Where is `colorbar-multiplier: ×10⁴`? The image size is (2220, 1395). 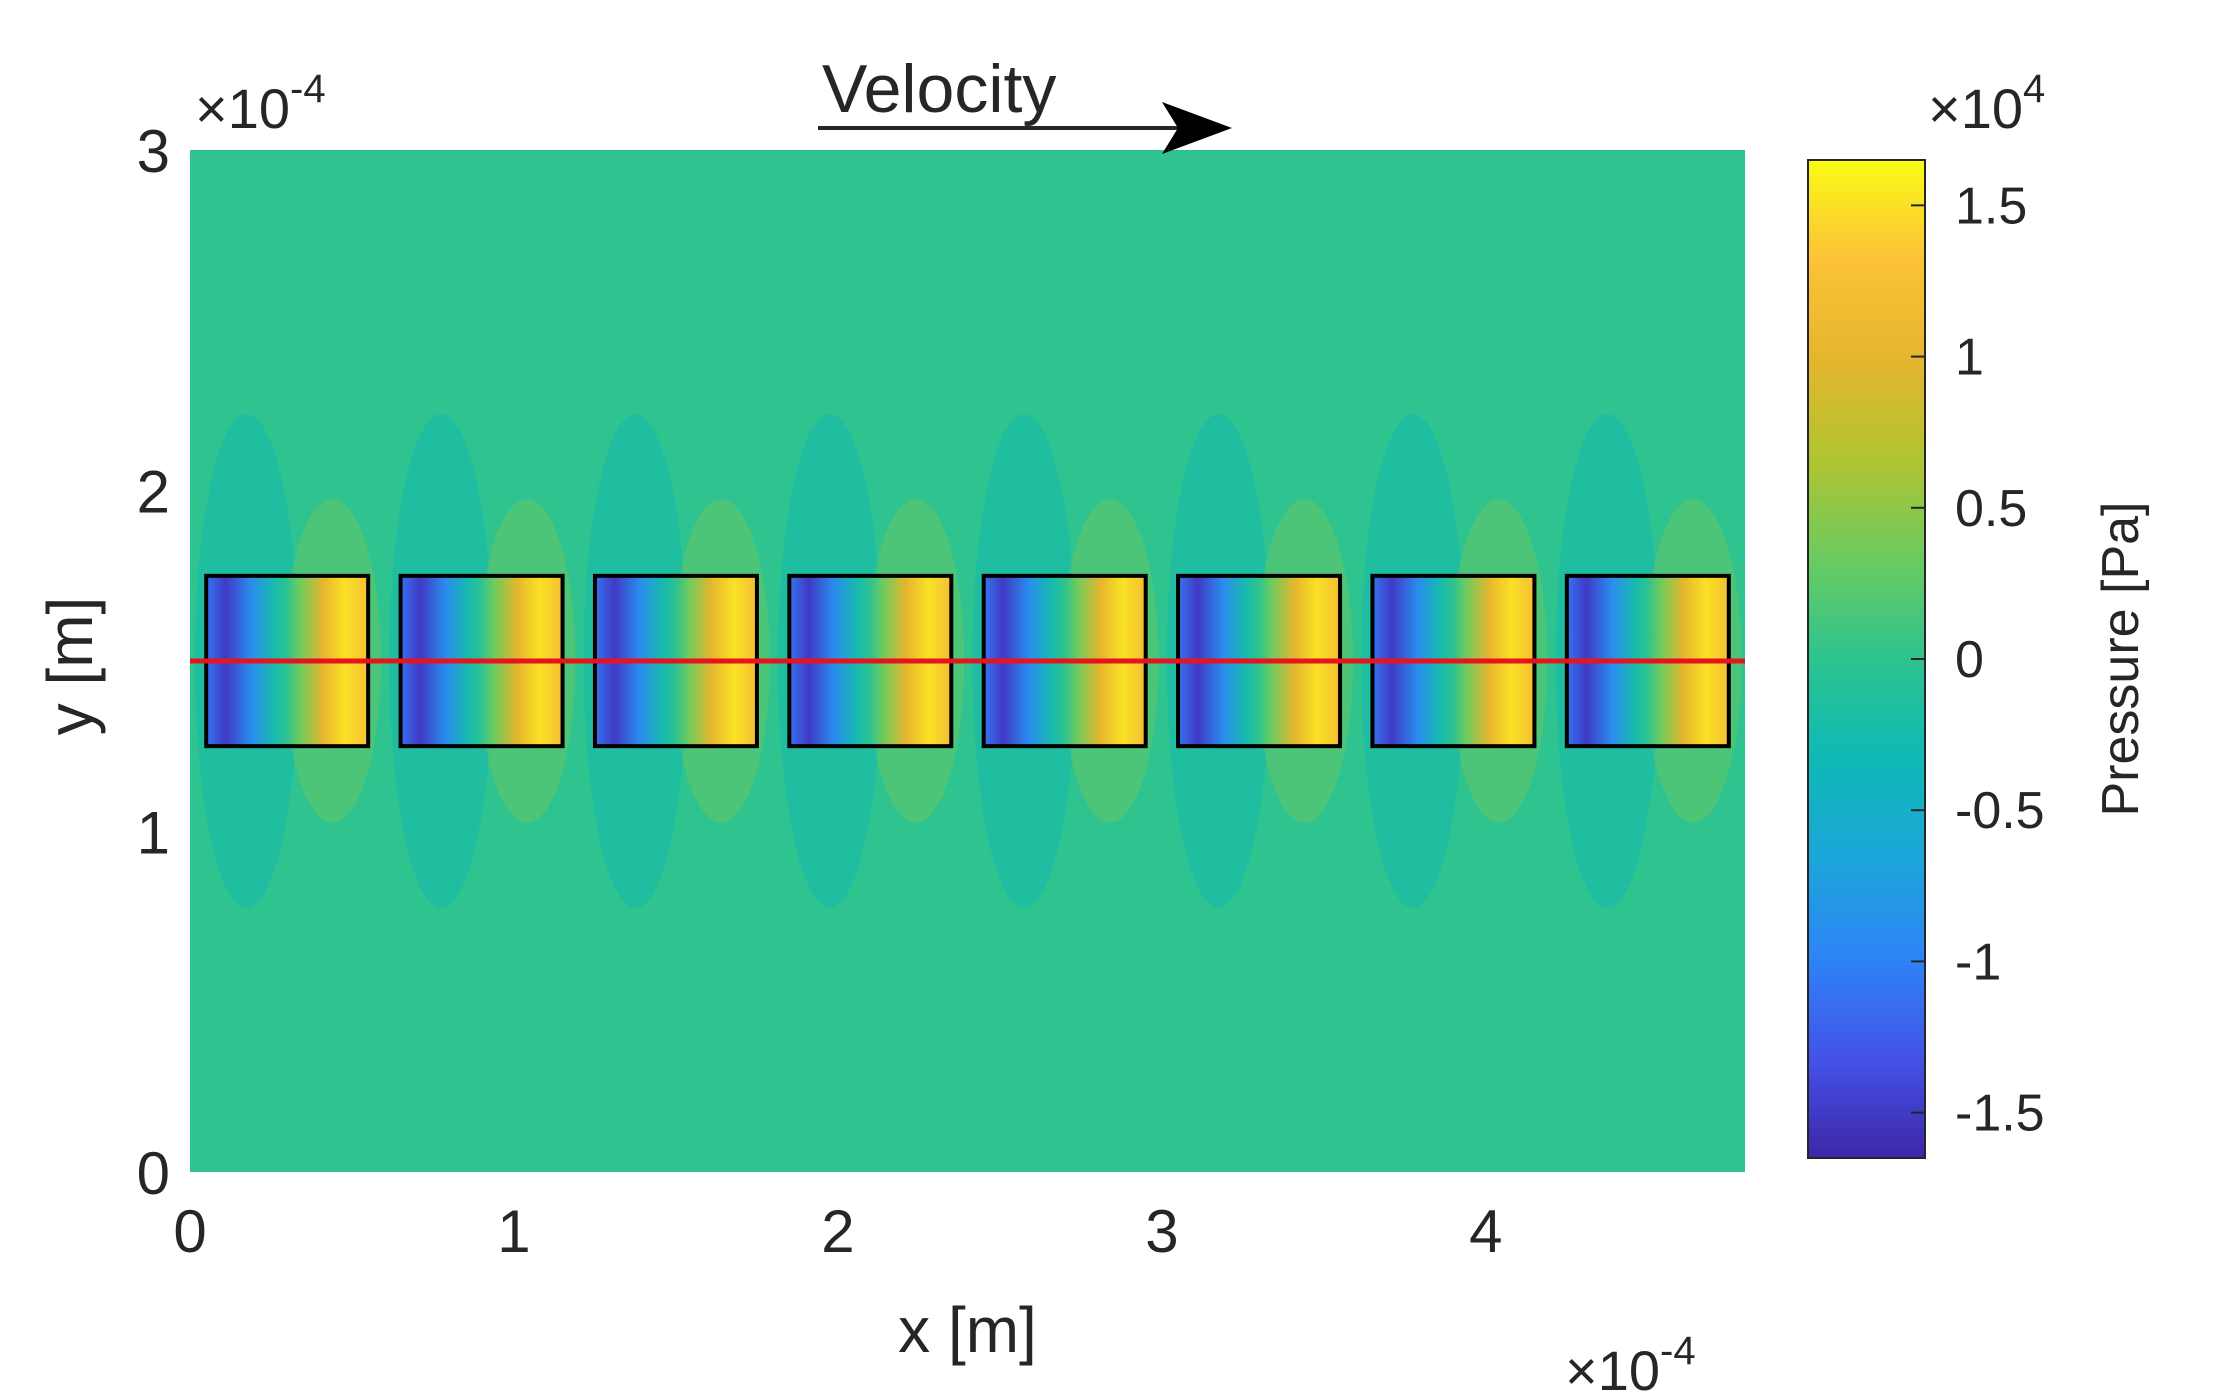
colorbar-multiplier: ×10⁴ is located at coordinates (1986, 103).